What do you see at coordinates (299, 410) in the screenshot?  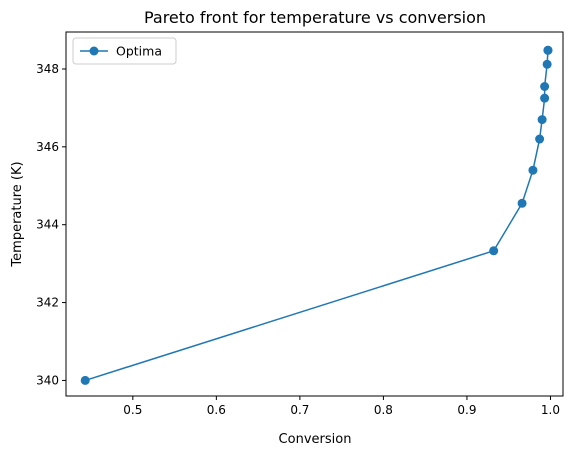 I see `x-tick-label: 0.7` at bounding box center [299, 410].